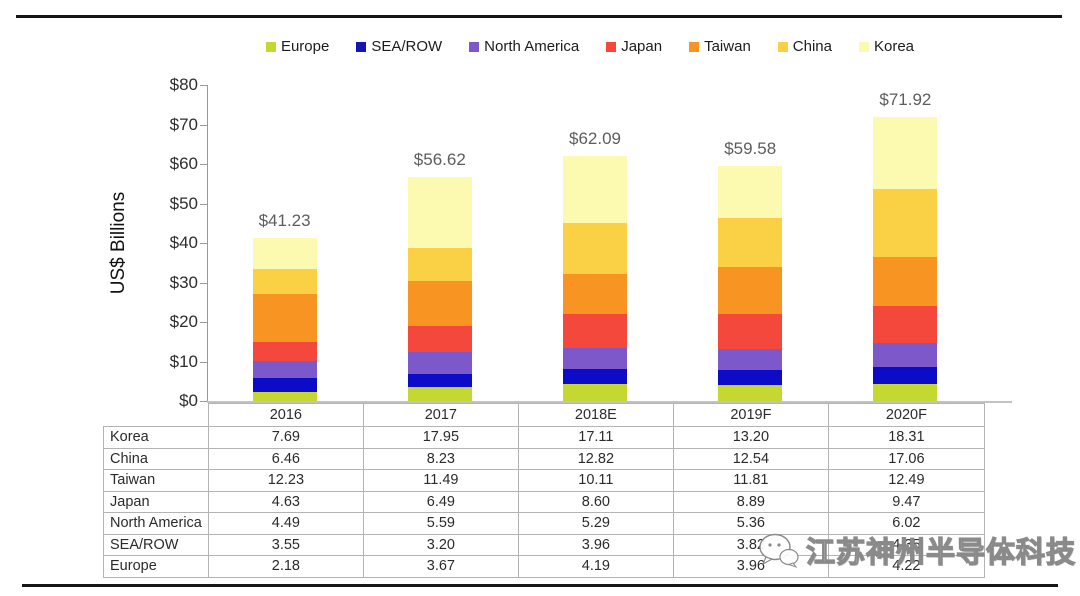 The height and width of the screenshot is (596, 1080). Describe the element at coordinates (284, 351) in the screenshot. I see `bar-segment-japan-2016` at that location.